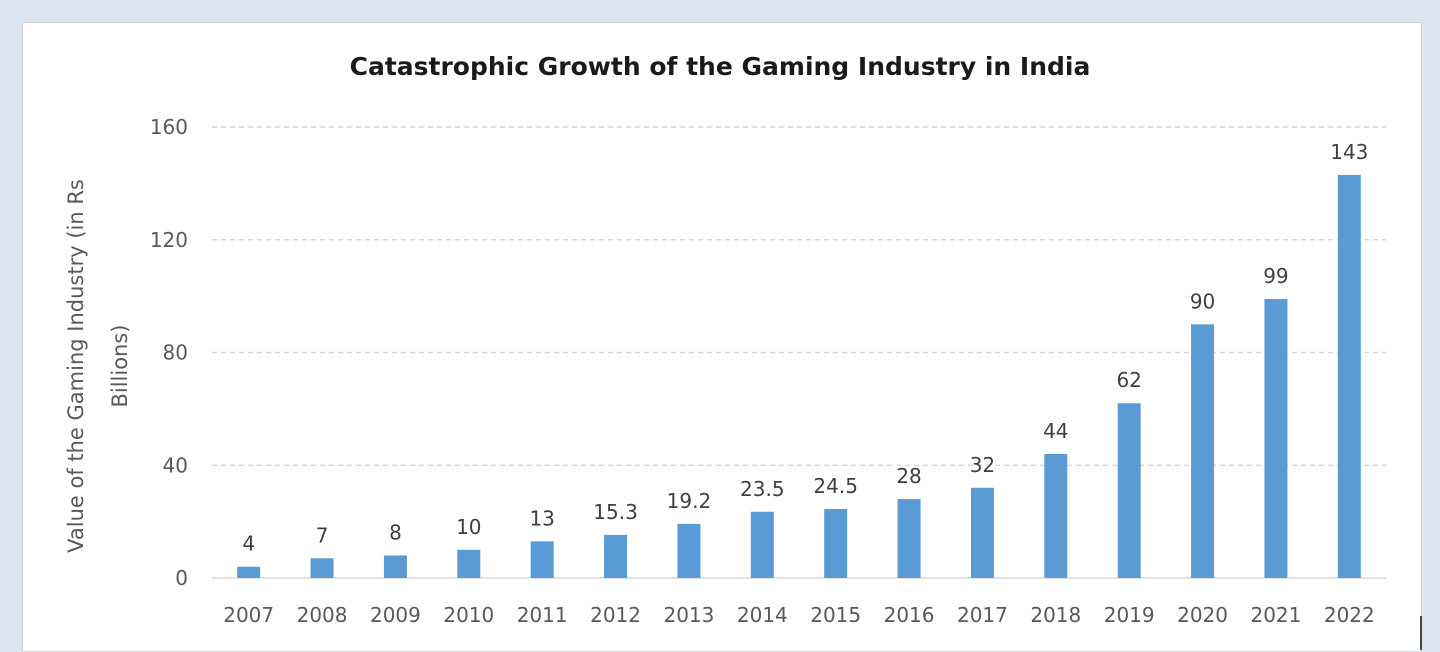  Describe the element at coordinates (835, 615) in the screenshot. I see `x-tick-label: 2015` at that location.